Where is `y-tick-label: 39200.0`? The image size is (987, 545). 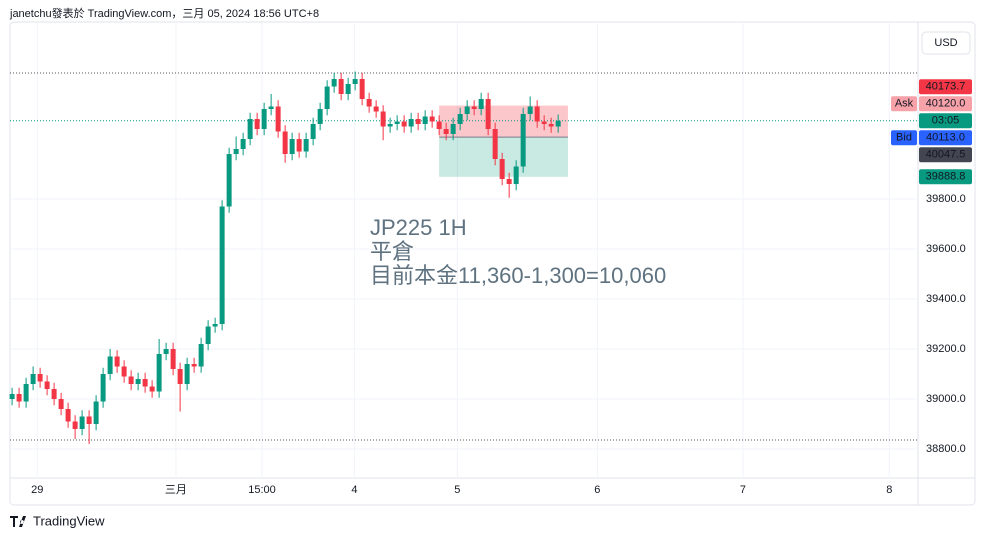 y-tick-label: 39200.0 is located at coordinates (946, 349).